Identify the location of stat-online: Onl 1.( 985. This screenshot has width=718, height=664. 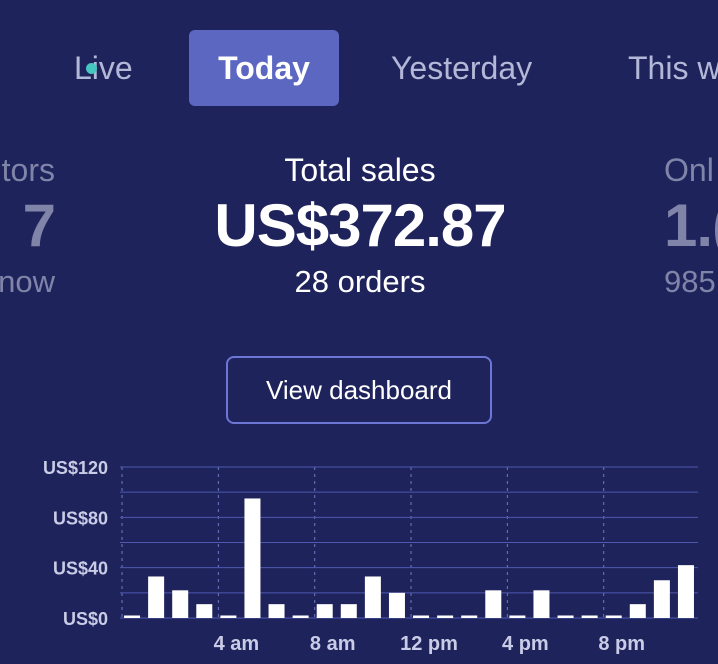
(691, 226).